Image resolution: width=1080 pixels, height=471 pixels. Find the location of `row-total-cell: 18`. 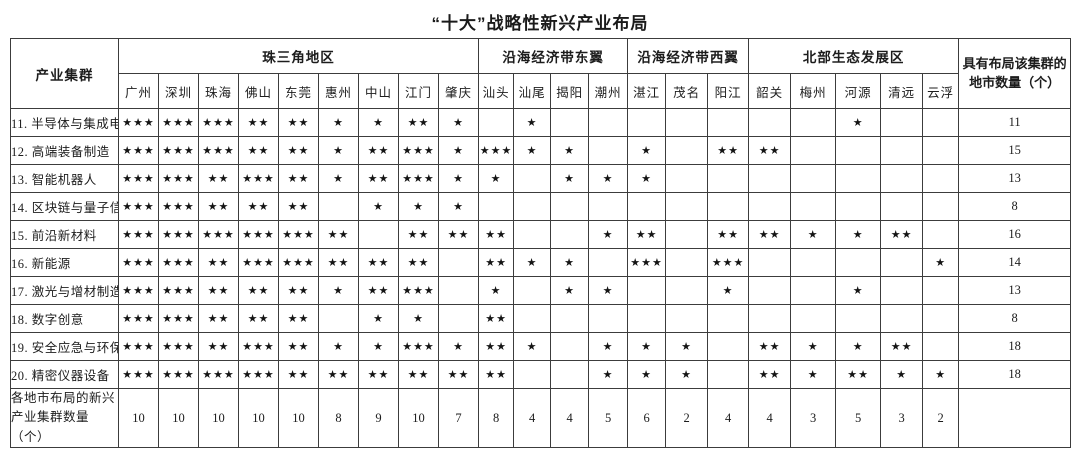

row-total-cell: 18 is located at coordinates (1015, 346).